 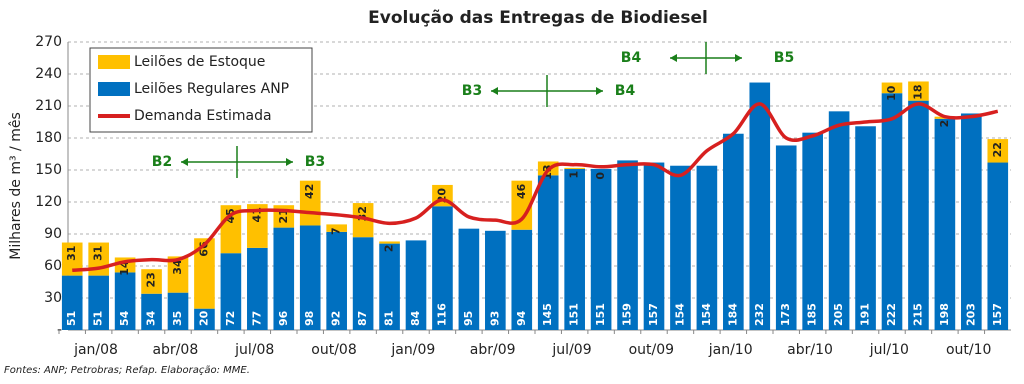 What do you see at coordinates (810, 350) in the screenshot?
I see `x-tick-label: abr/10` at bounding box center [810, 350].